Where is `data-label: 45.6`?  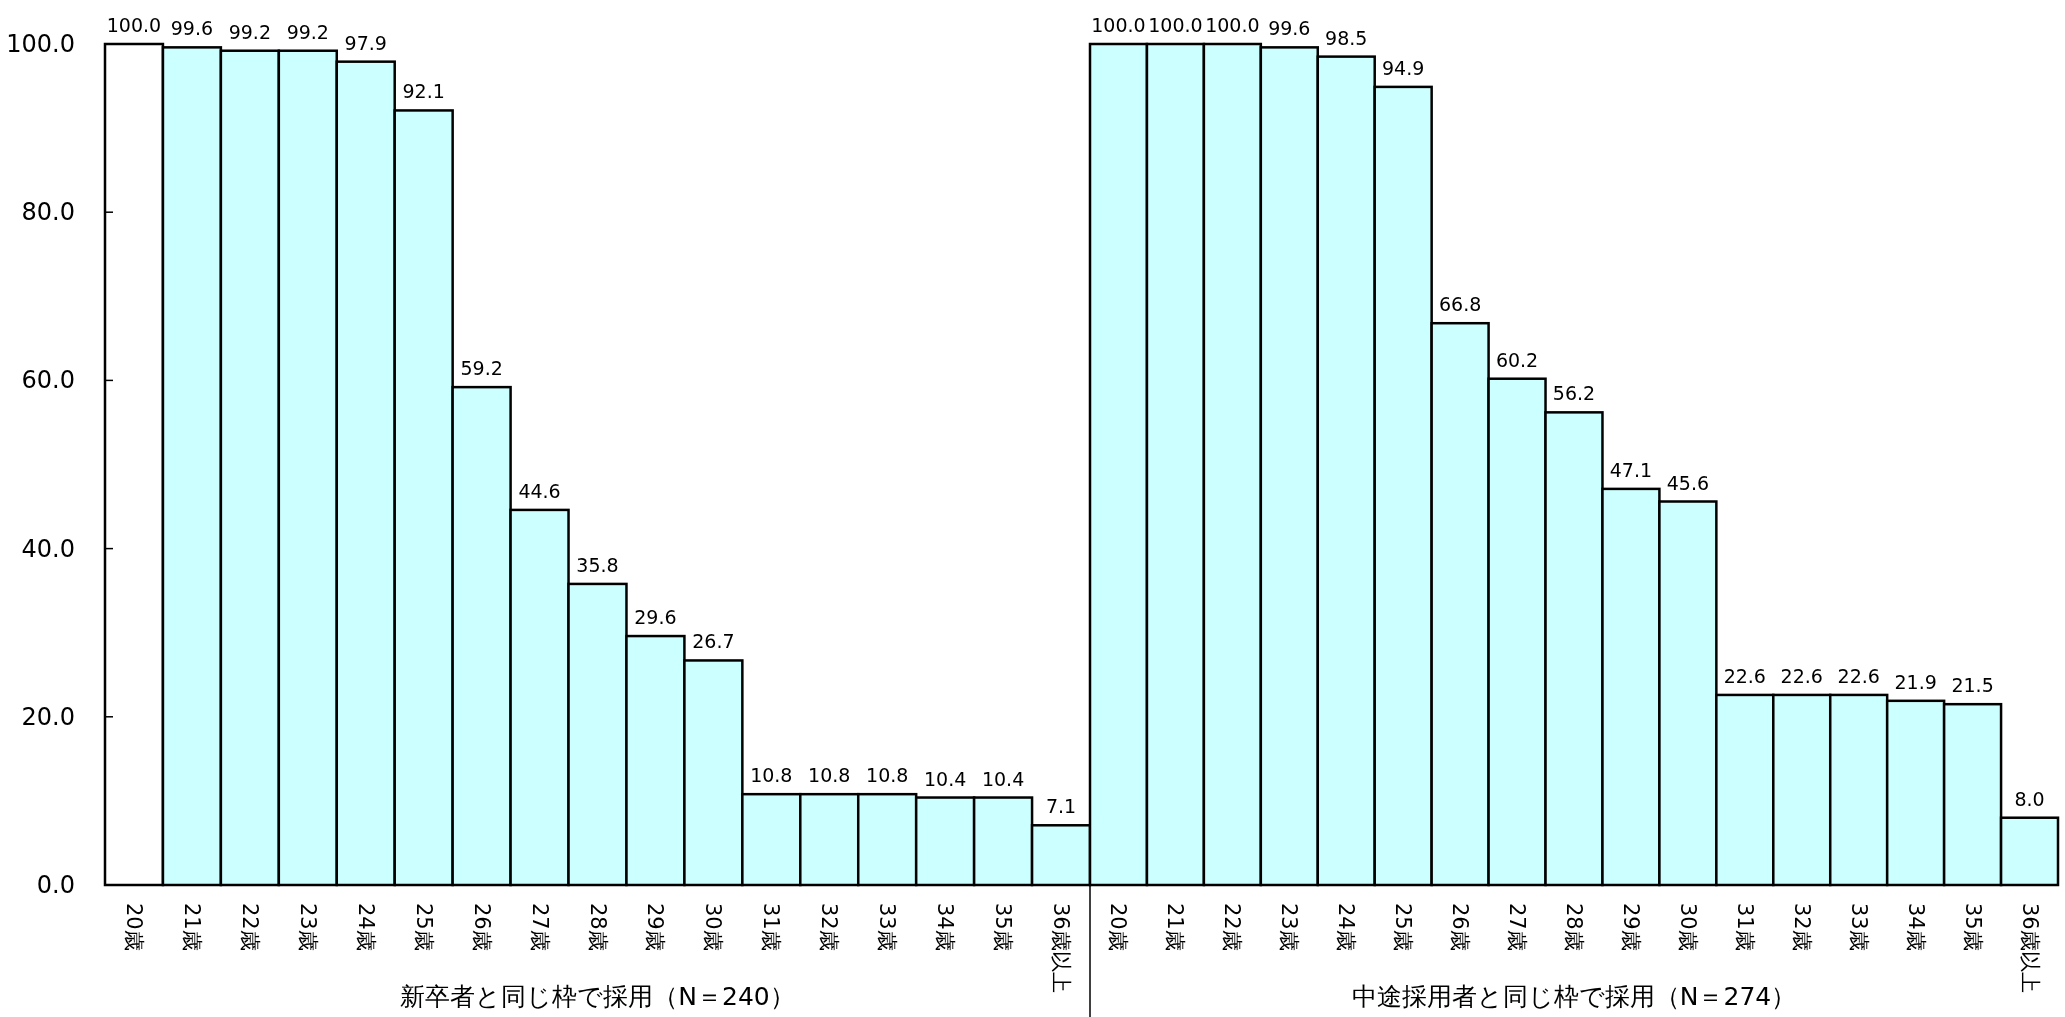 data-label: 45.6 is located at coordinates (1688, 482).